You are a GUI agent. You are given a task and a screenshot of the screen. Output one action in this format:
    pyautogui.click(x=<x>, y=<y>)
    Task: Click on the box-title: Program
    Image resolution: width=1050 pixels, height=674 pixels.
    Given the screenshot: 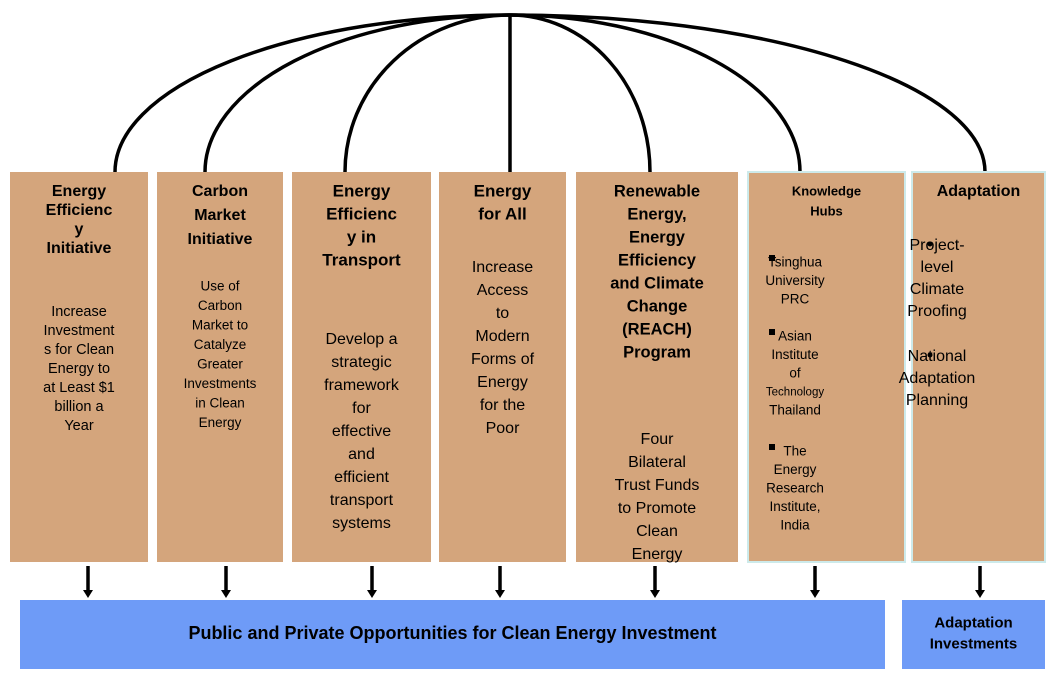 What is the action you would take?
    pyautogui.click(x=657, y=352)
    